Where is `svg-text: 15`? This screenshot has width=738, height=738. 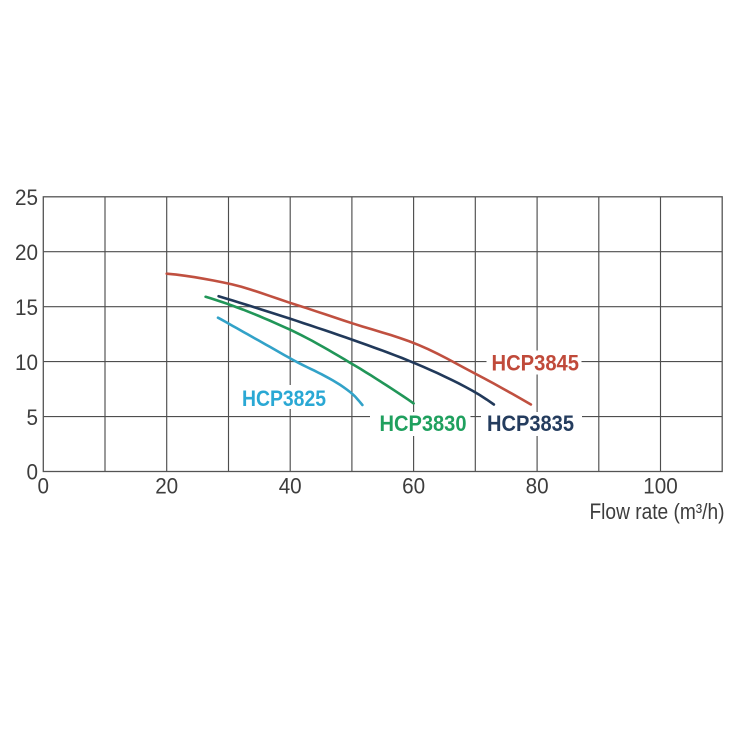
svg-text: 15 is located at coordinates (26, 307).